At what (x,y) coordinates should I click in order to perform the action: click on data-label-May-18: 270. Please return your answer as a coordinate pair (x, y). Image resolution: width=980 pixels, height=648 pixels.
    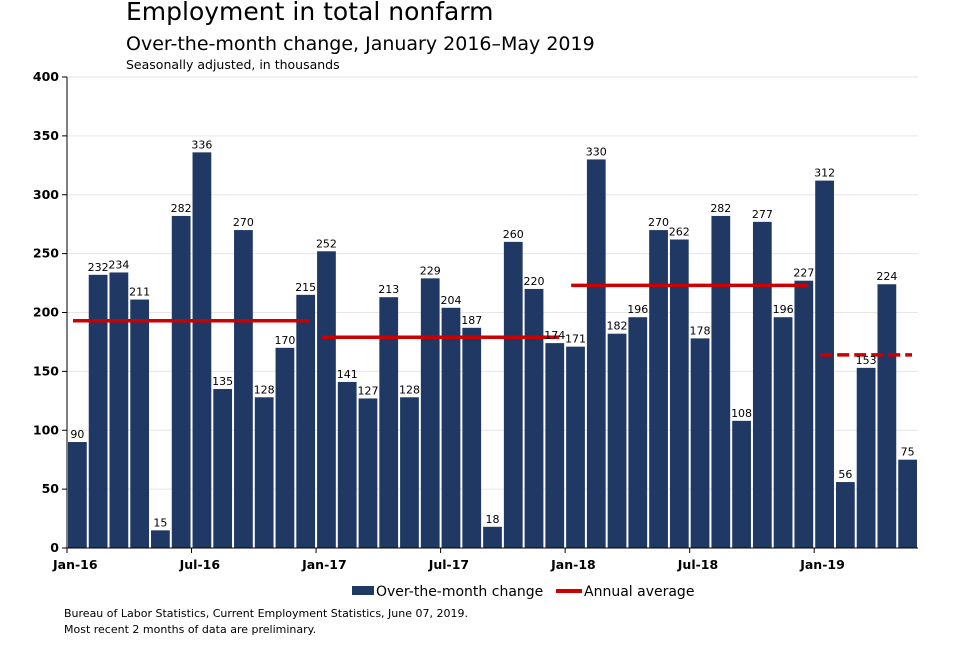
    Looking at the image, I should click on (658, 222).